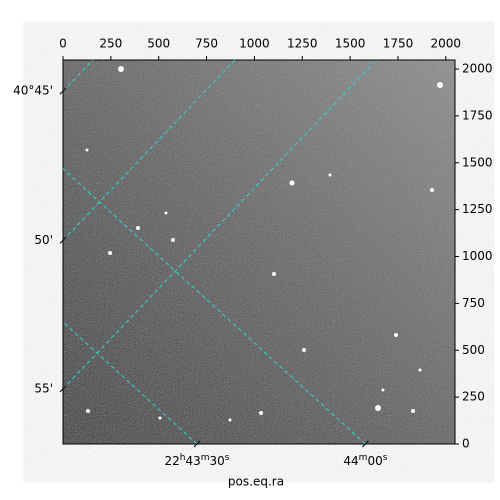 This screenshot has width=500, height=500. What do you see at coordinates (477, 162) in the screenshot?
I see `y-tick-label: 1500` at bounding box center [477, 162].